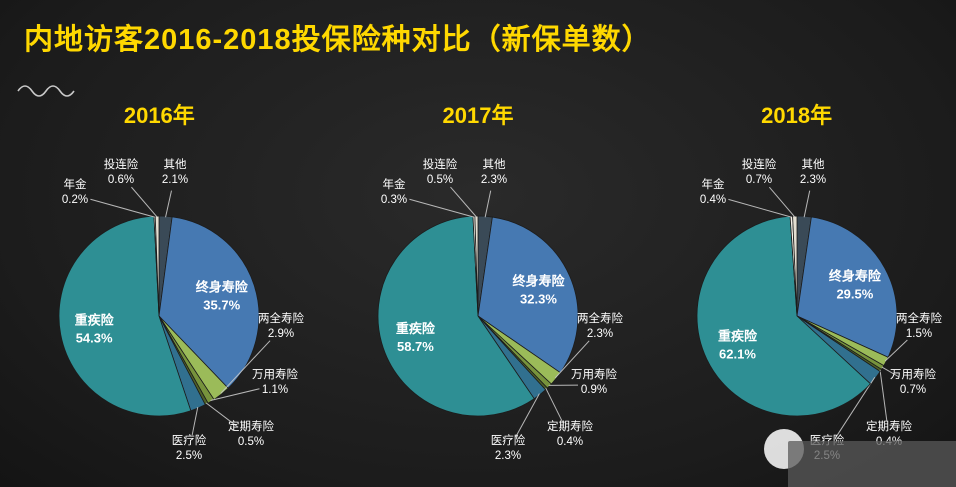 The height and width of the screenshot is (487, 956). Describe the element at coordinates (854, 293) in the screenshot. I see `slice-percent: 29.5%` at that location.